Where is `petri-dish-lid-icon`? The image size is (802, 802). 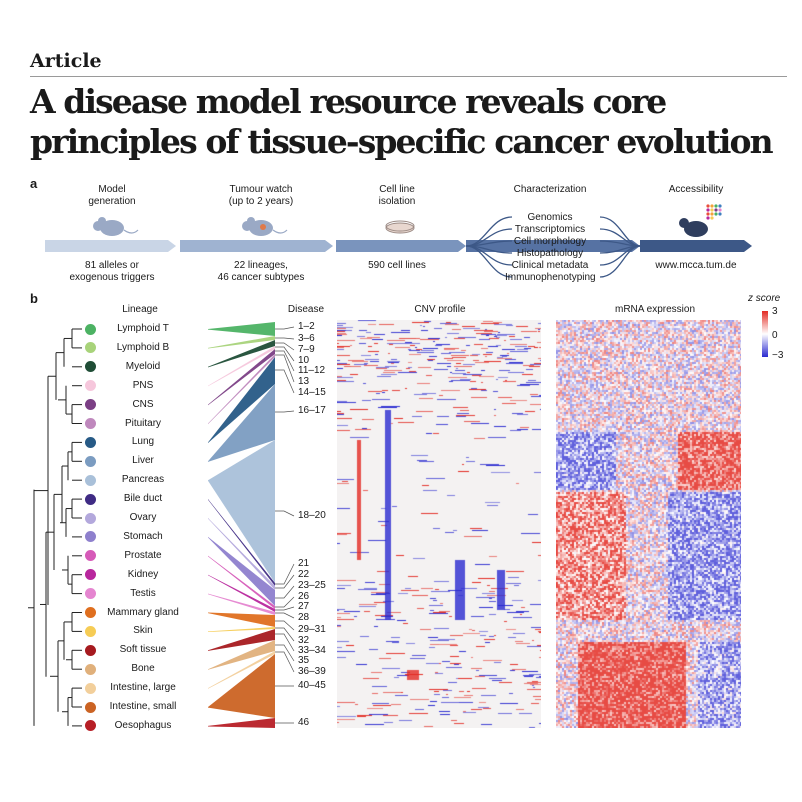
petri-dish-lid-icon is located at coordinates (400, 226).